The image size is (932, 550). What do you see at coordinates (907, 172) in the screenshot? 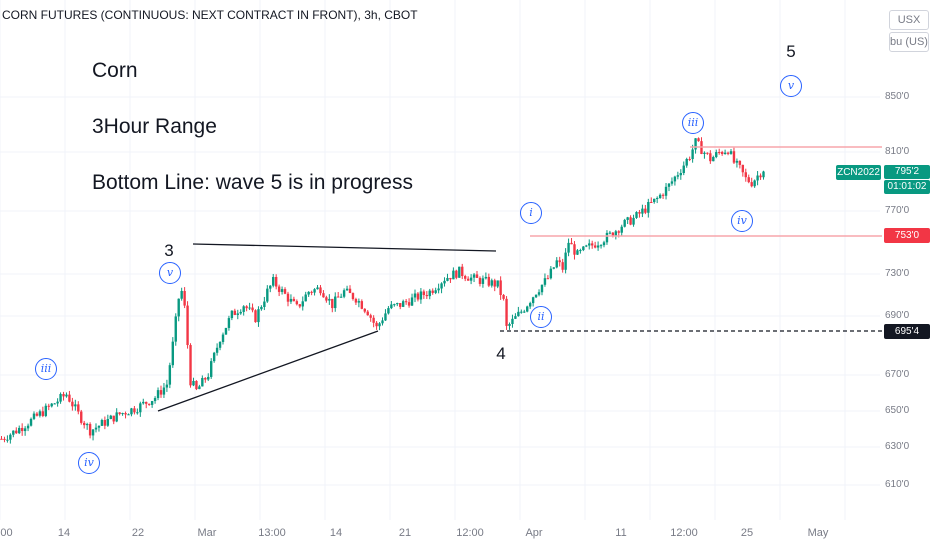
I see `last-price-tag: 795'2` at bounding box center [907, 172].